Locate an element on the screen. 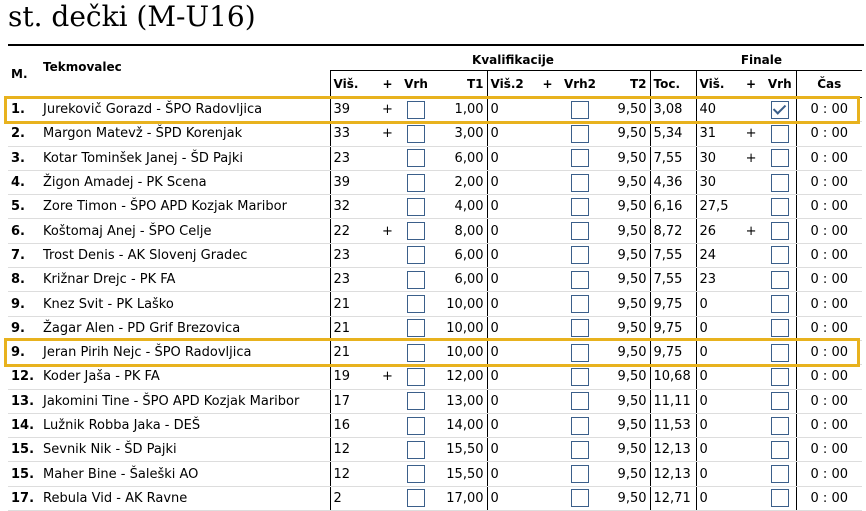 The width and height of the screenshot is (866, 511). toc-cell: 5,34 is located at coordinates (673, 134).